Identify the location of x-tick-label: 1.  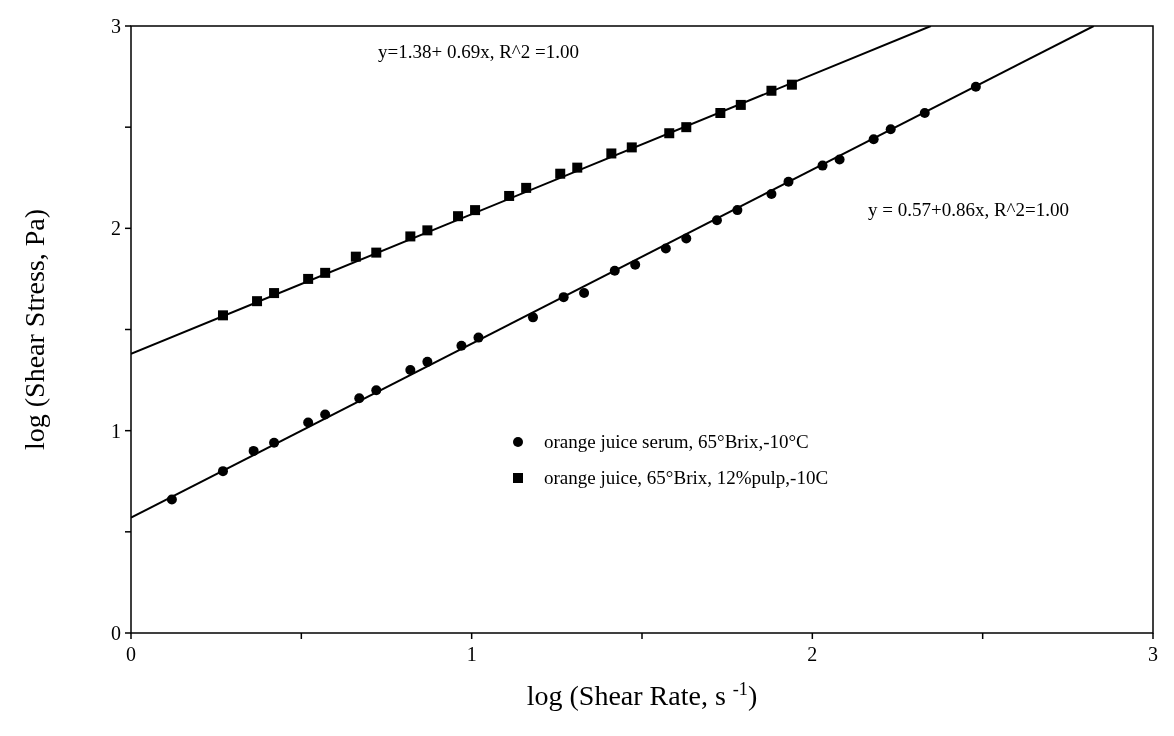
(471, 654).